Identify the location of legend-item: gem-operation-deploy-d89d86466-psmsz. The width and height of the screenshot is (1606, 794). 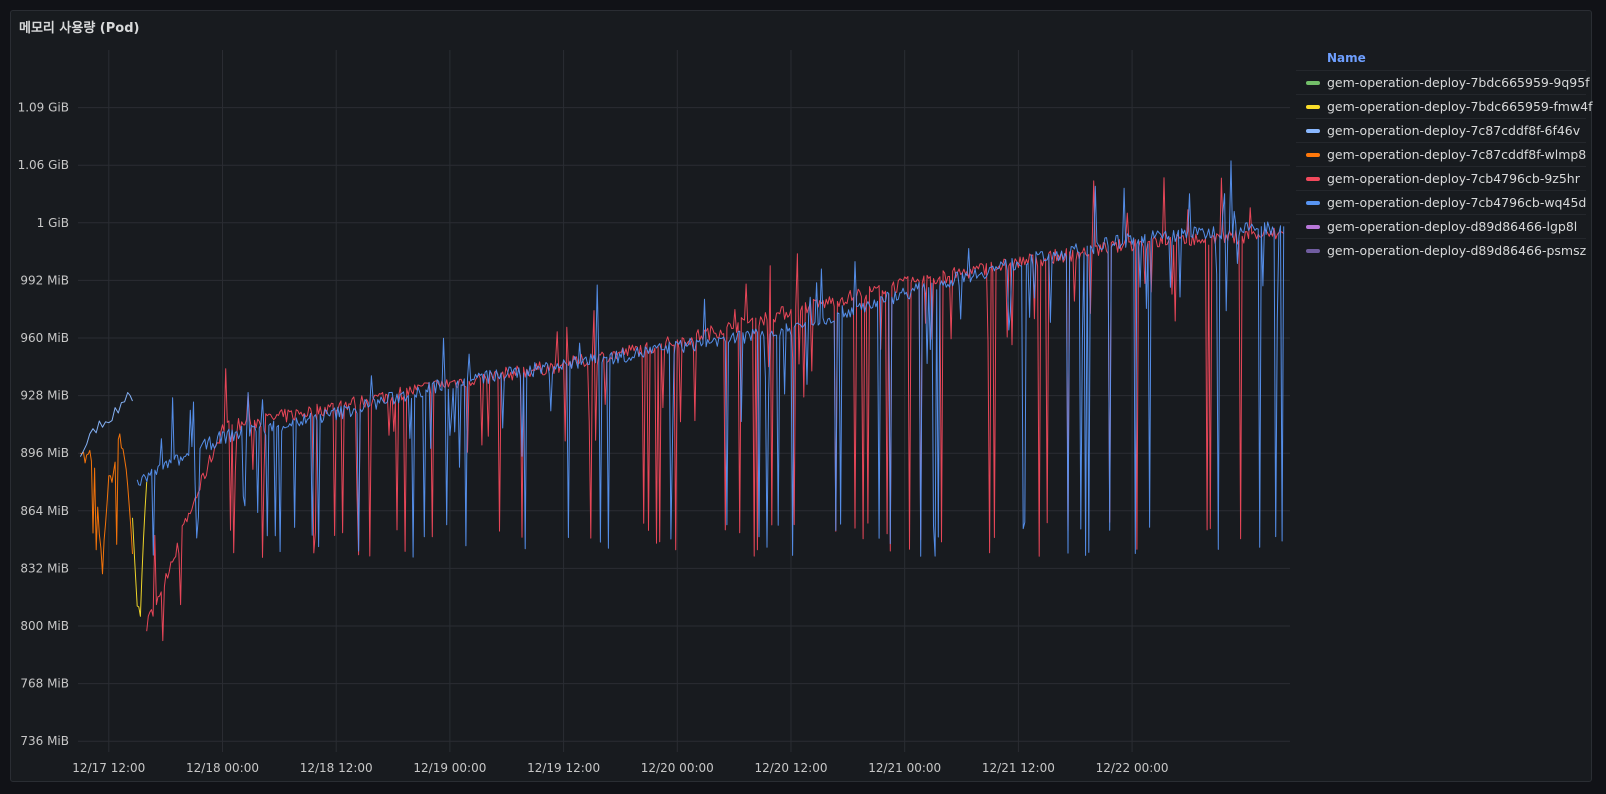
(1441, 250).